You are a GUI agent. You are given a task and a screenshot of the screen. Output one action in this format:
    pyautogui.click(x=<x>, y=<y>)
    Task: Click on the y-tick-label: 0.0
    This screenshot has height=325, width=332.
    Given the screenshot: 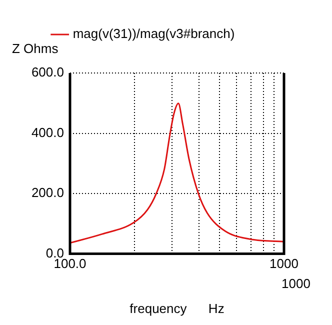 What is the action you would take?
    pyautogui.click(x=55, y=252)
    